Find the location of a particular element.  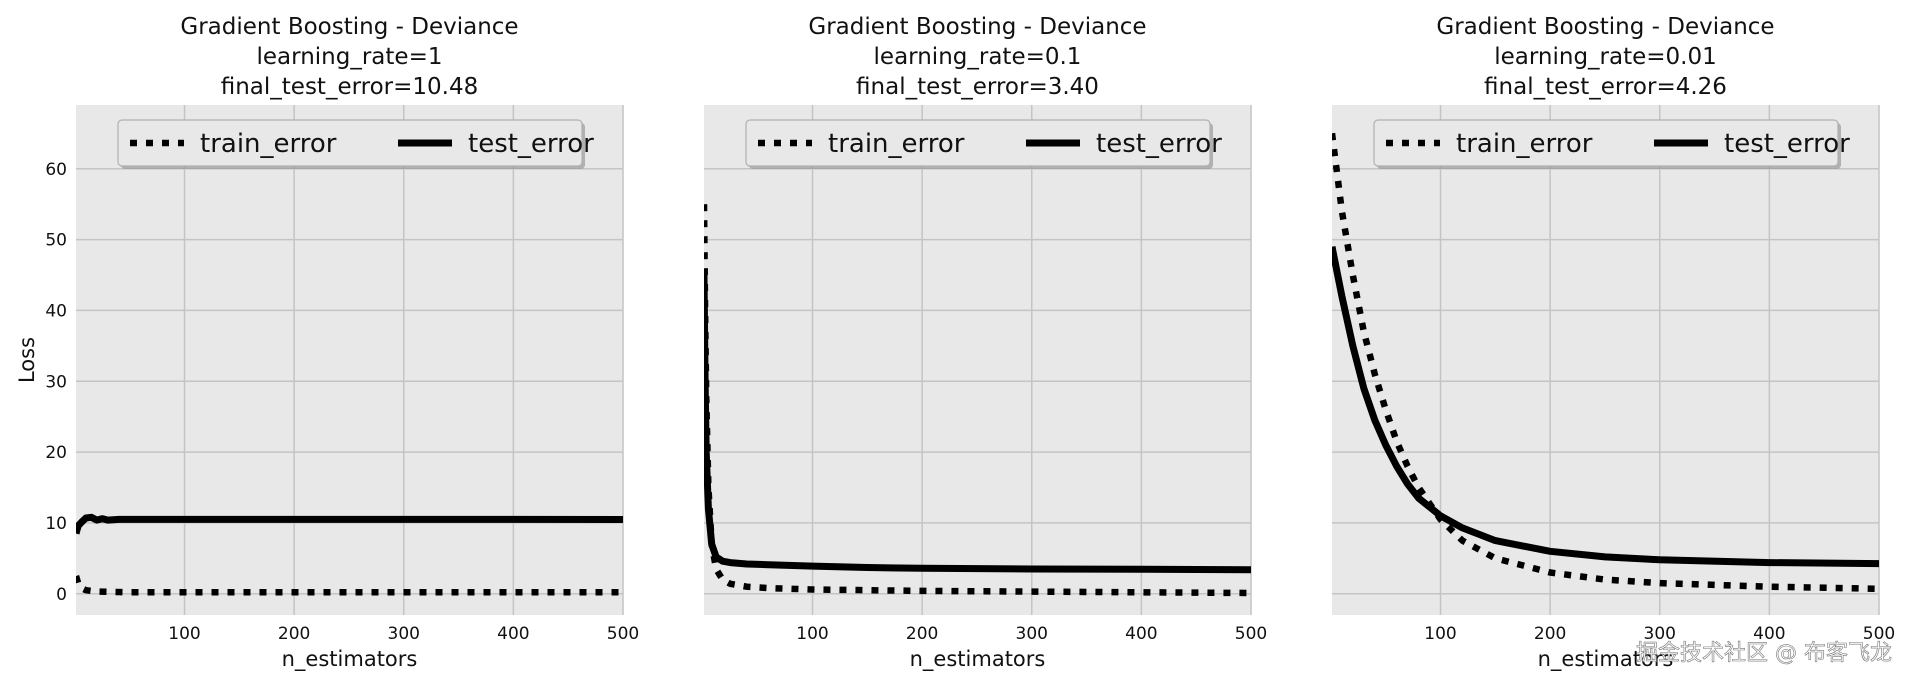

series-train-error is located at coordinates (349, 585).